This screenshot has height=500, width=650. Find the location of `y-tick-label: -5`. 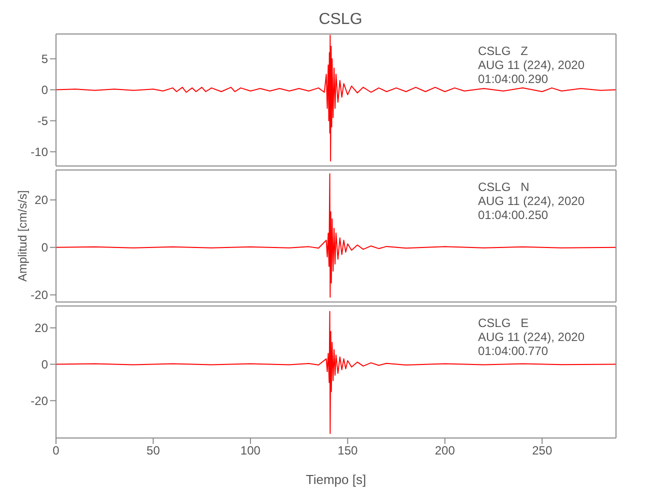

y-tick-label: -5 is located at coordinates (42, 121).